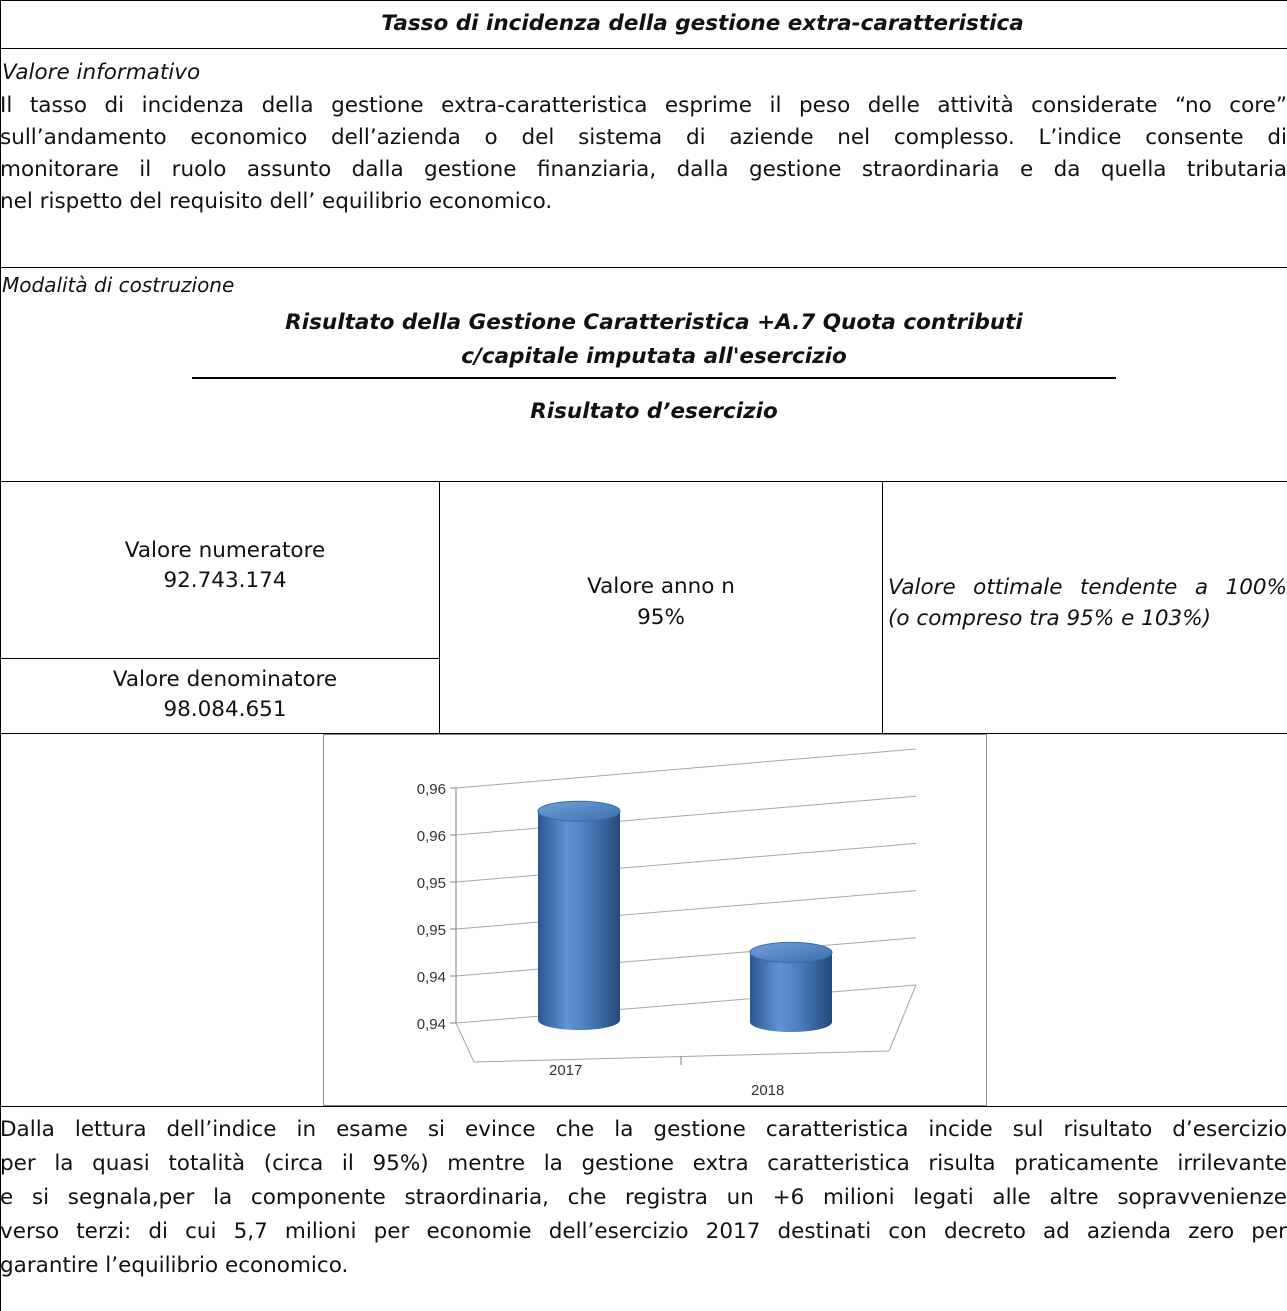  I want to click on x-tick-label: 2017, so click(565, 1070).